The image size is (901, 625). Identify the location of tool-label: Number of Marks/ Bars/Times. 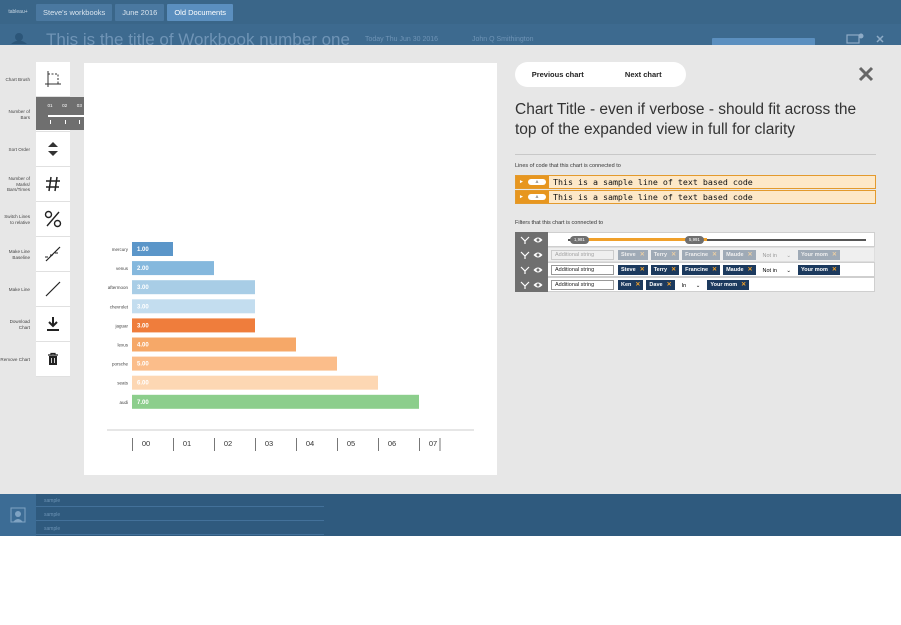
(18, 184).